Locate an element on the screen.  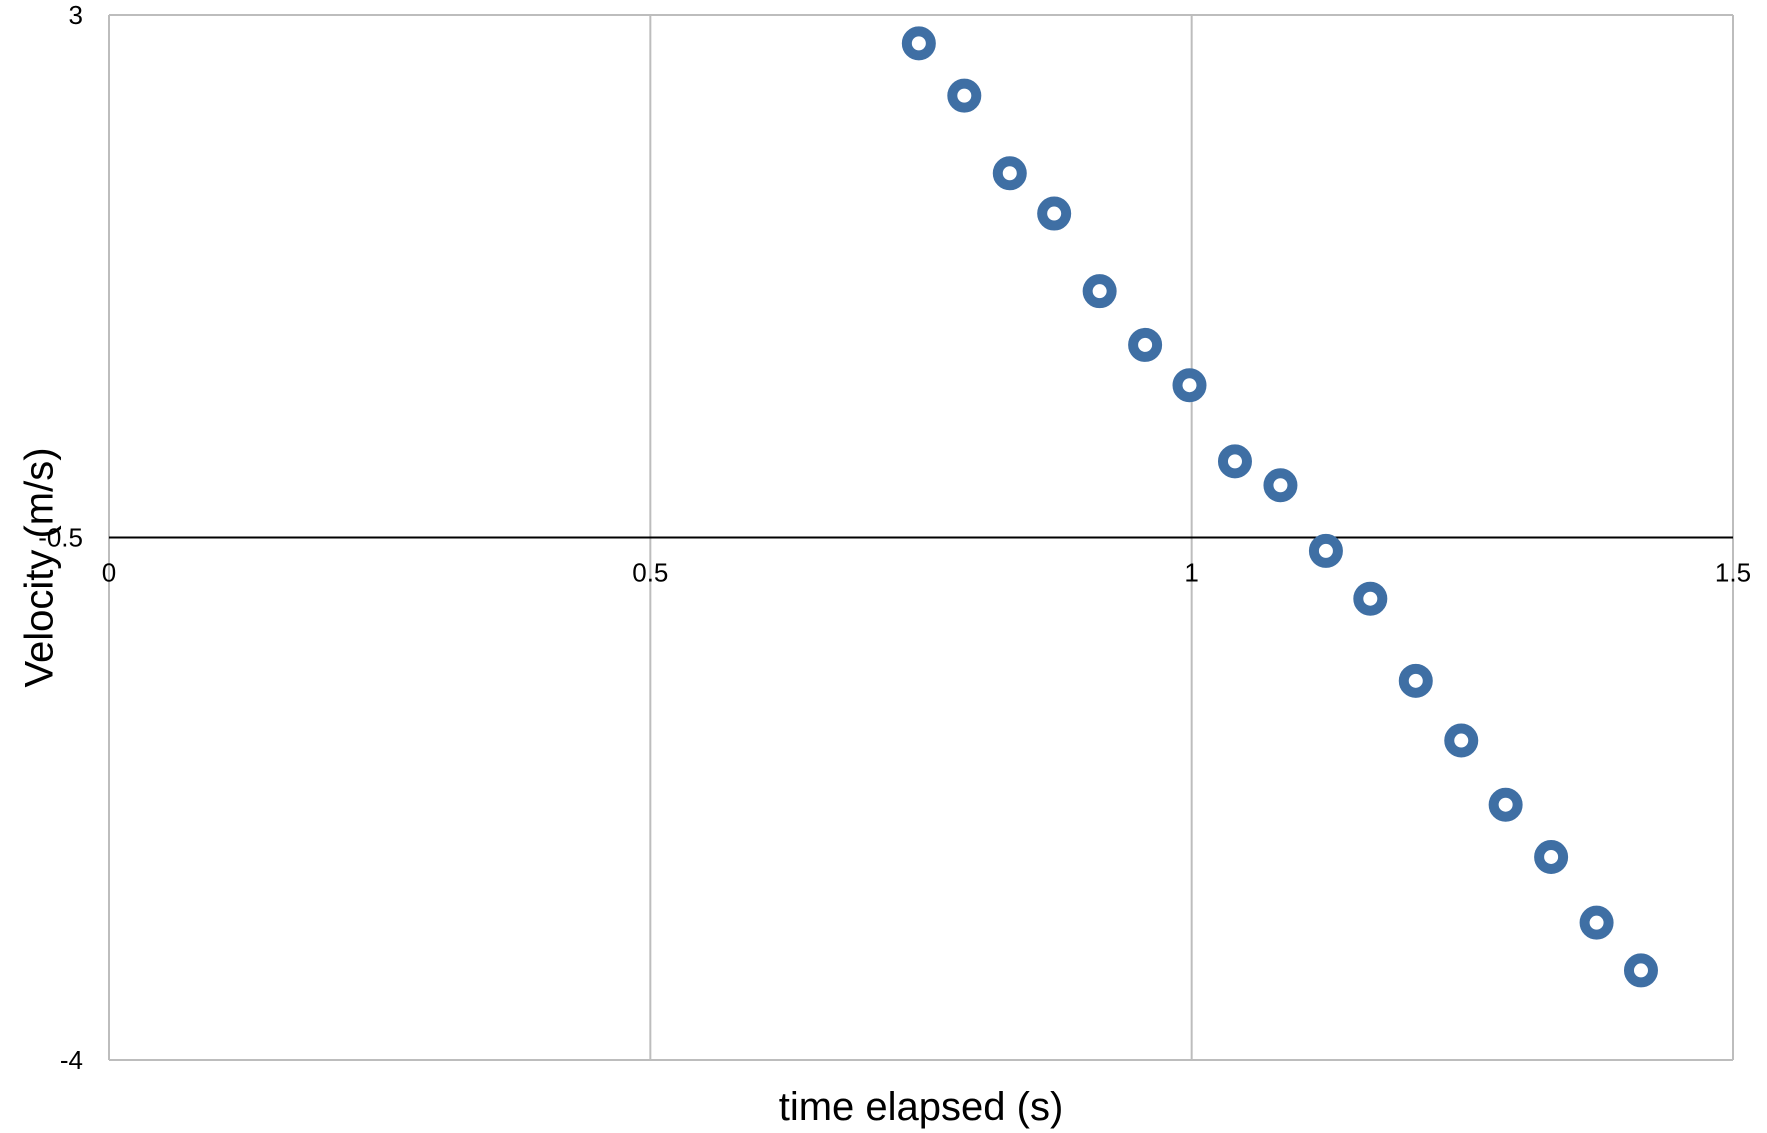
y-tick-label: -4 is located at coordinates (71, 1060).